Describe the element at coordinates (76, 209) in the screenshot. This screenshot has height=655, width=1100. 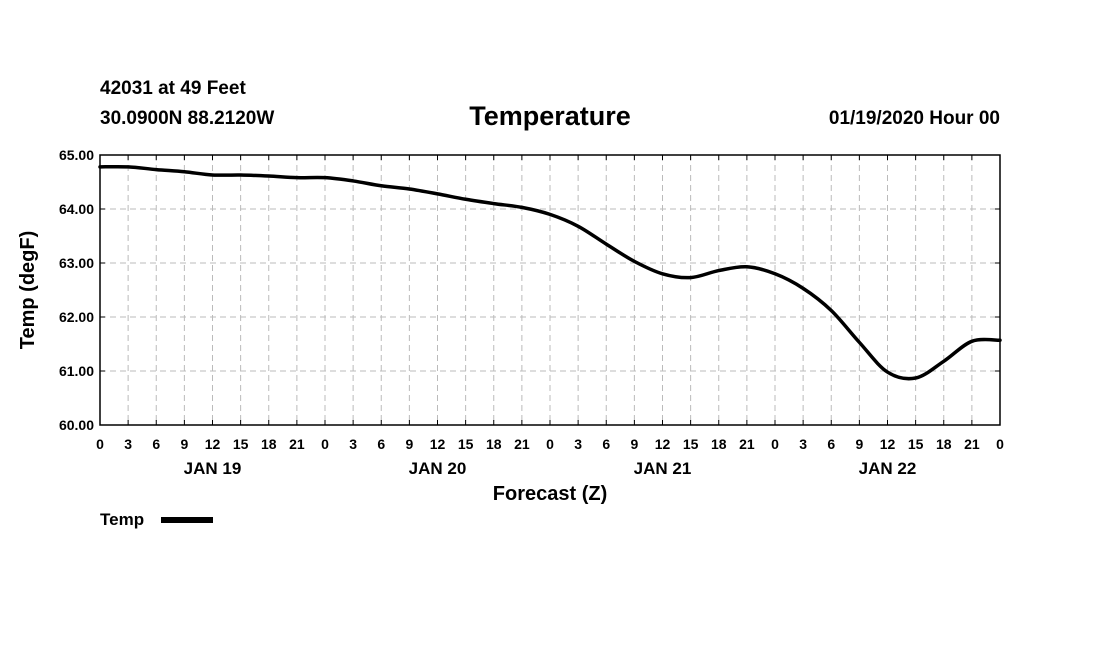
I see `y-tick-label: 64.00` at that location.